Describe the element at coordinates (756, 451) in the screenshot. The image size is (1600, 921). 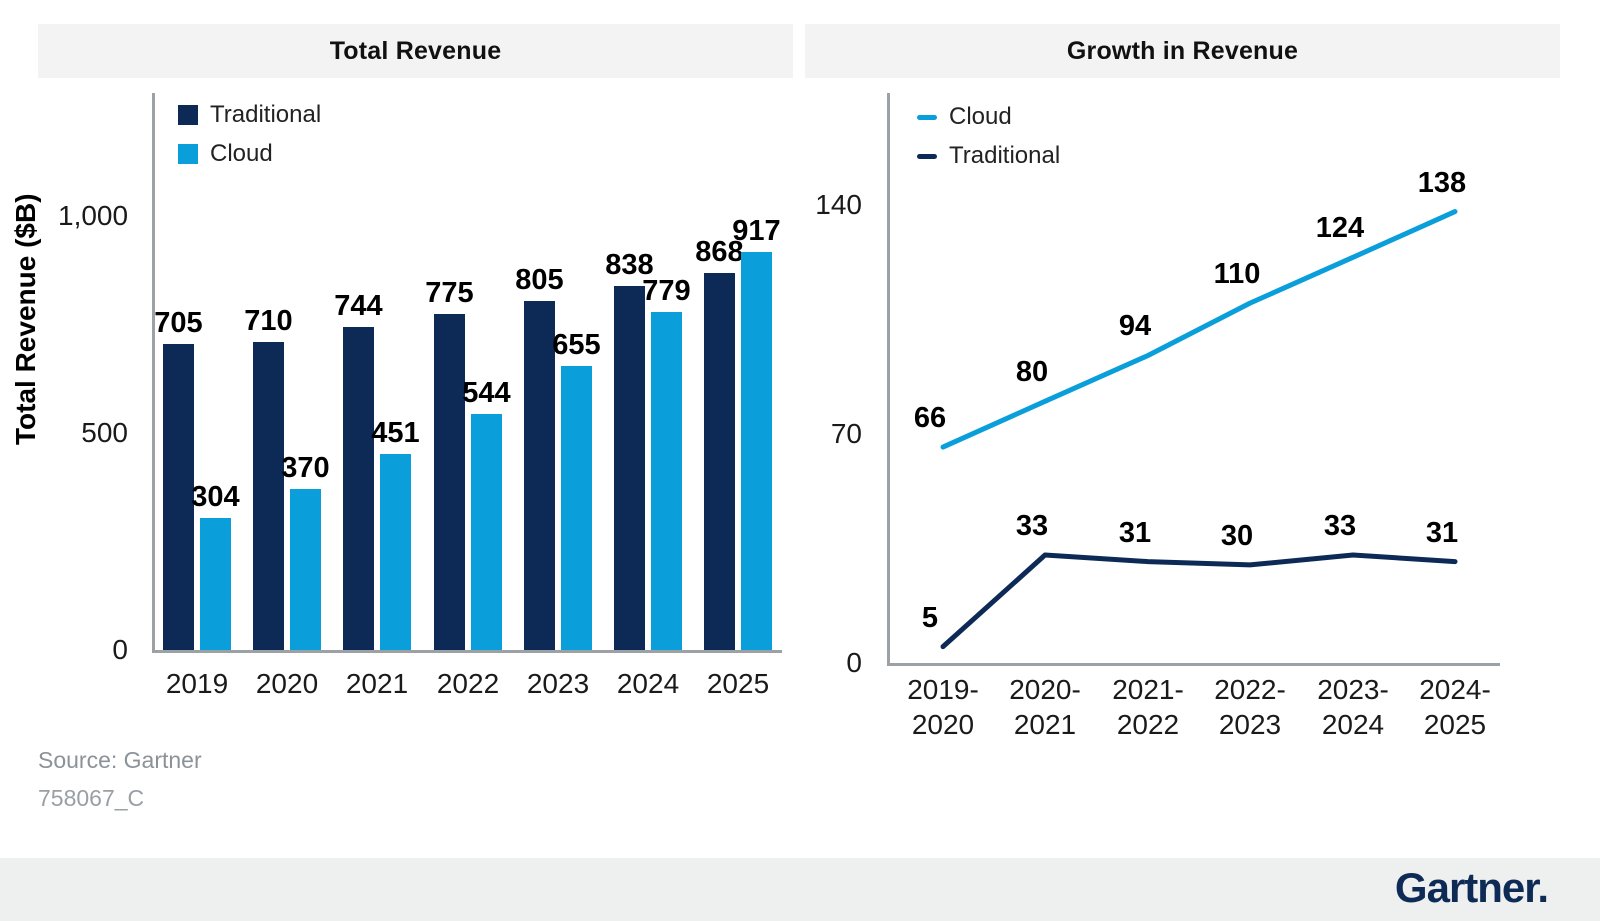
I see `bar-cloud-2025` at that location.